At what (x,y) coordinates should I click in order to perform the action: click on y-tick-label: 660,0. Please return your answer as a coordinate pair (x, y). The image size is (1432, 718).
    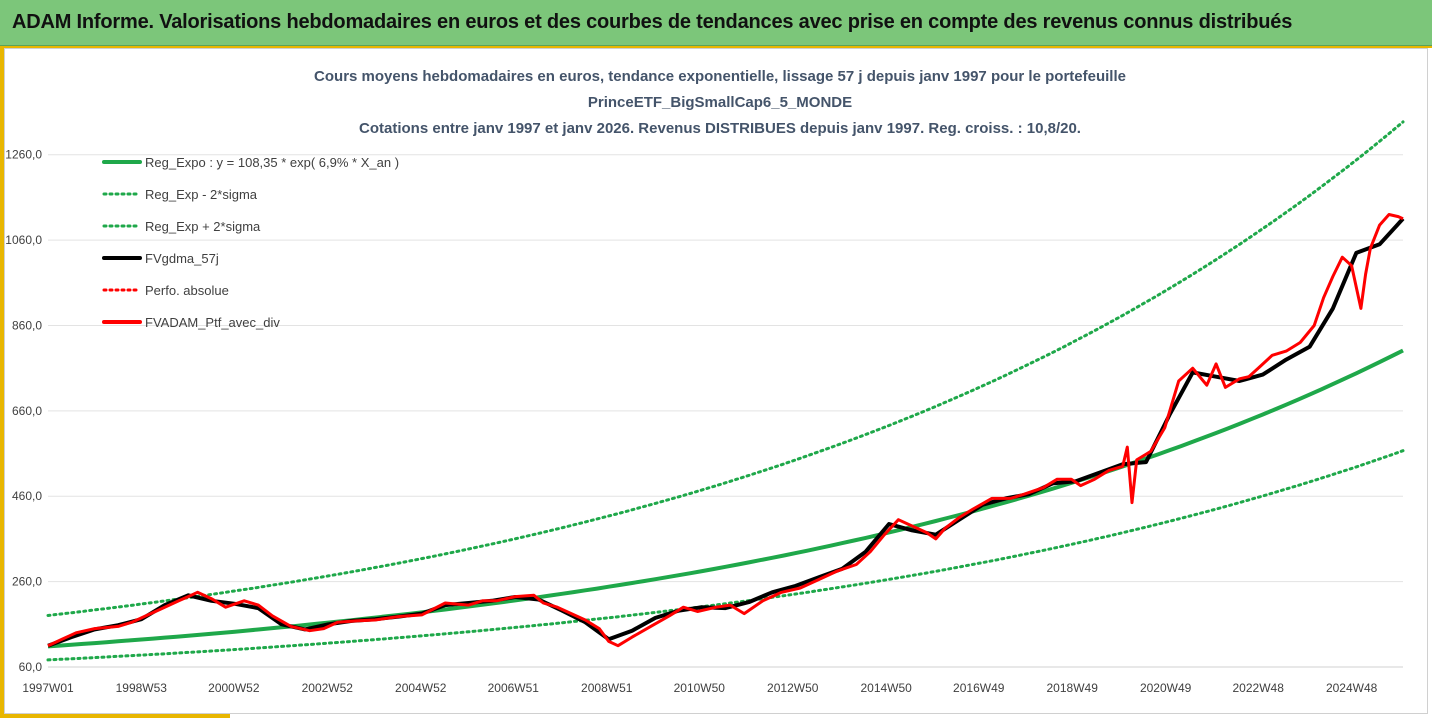
    Looking at the image, I should click on (27, 411).